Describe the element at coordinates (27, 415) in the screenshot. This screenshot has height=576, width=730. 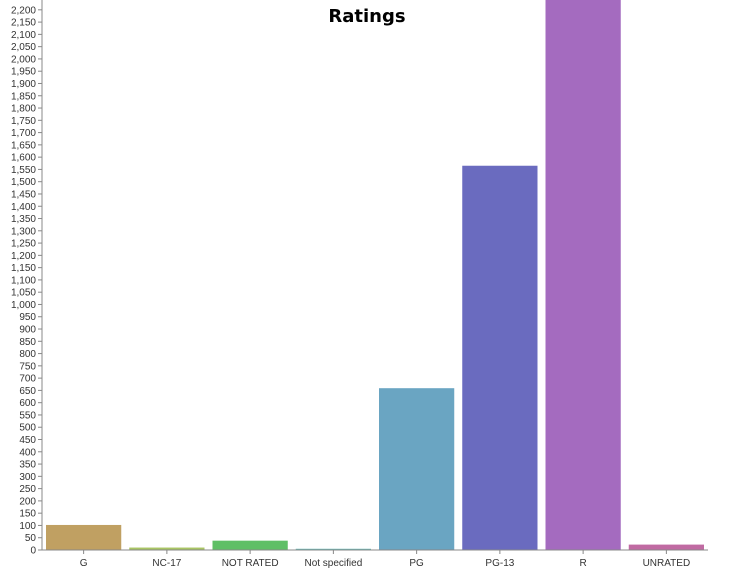
I see `y-tick-label: 550` at that location.